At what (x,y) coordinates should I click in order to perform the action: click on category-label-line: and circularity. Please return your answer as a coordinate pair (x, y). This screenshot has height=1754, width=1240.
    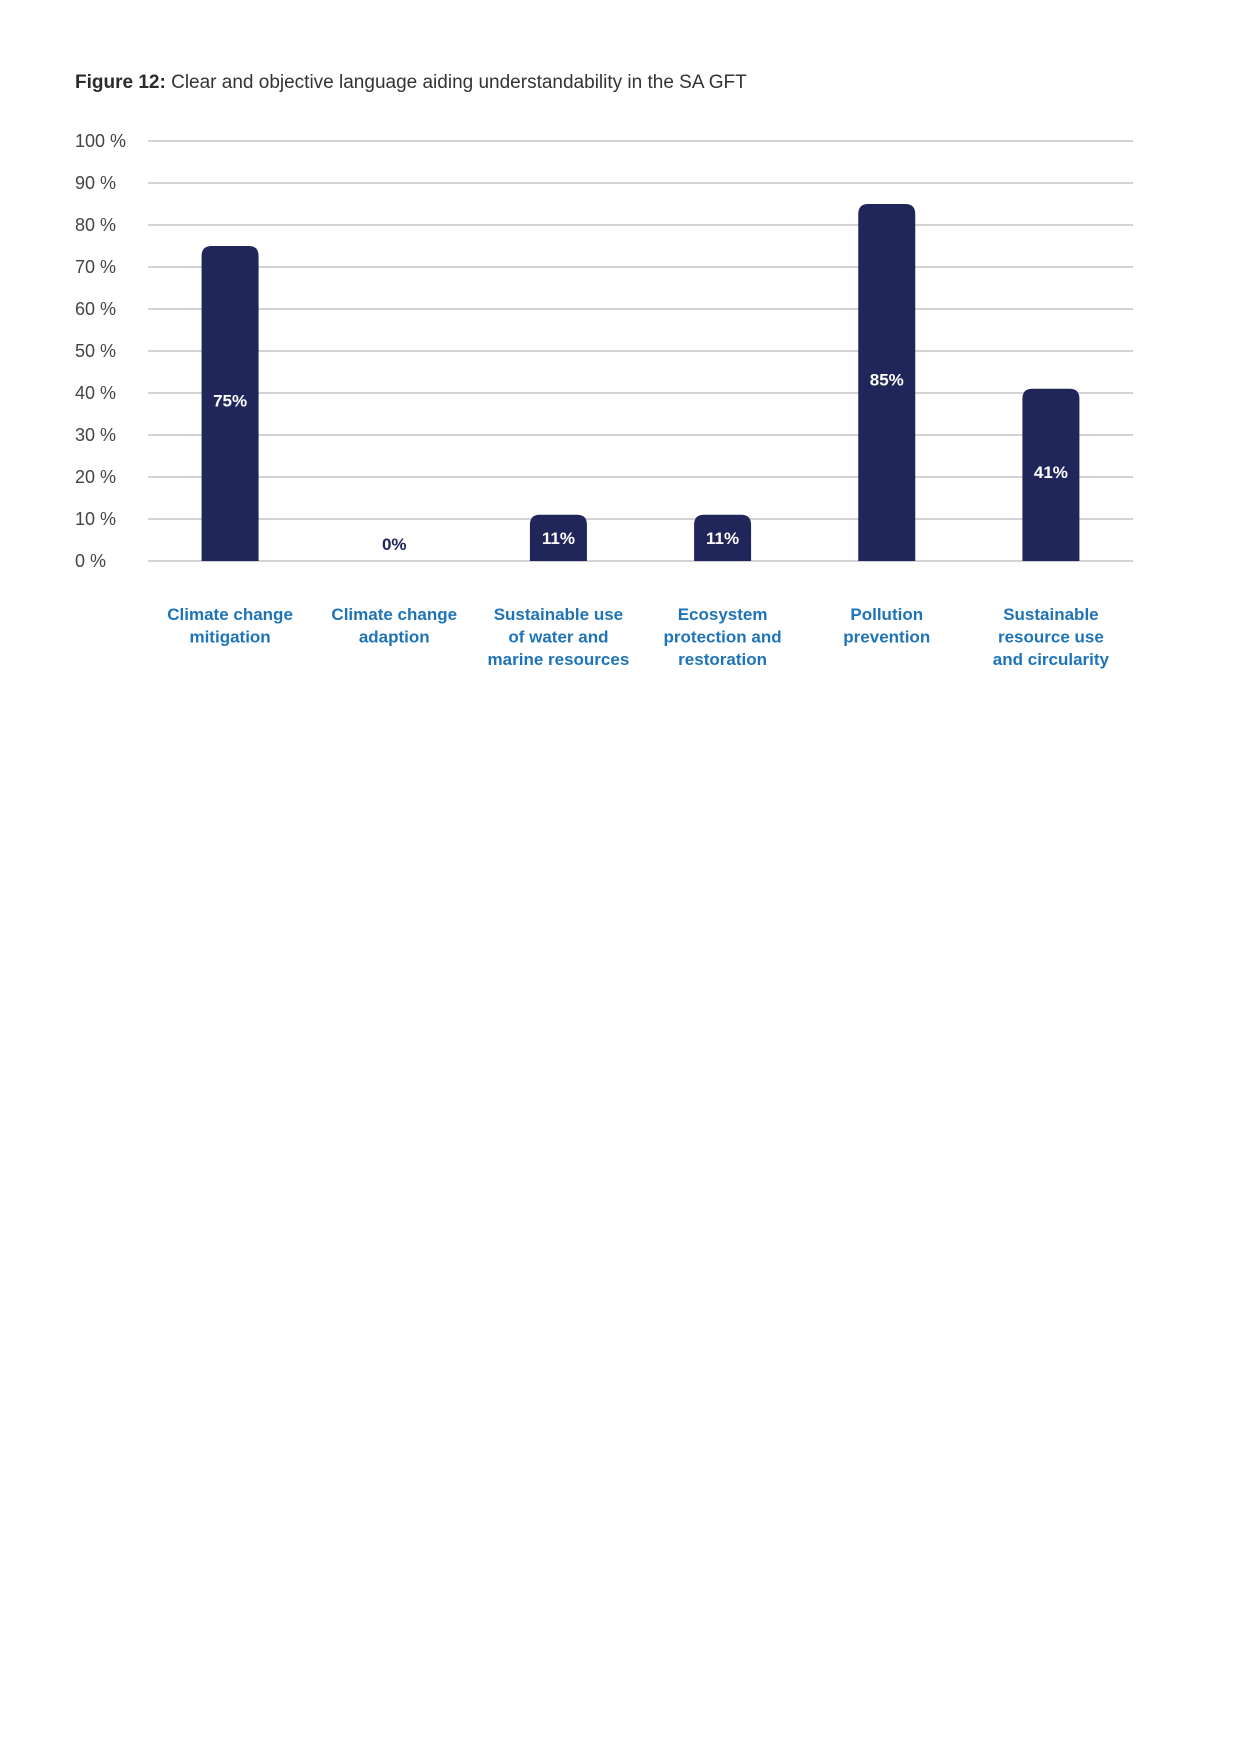
    Looking at the image, I should click on (1051, 659).